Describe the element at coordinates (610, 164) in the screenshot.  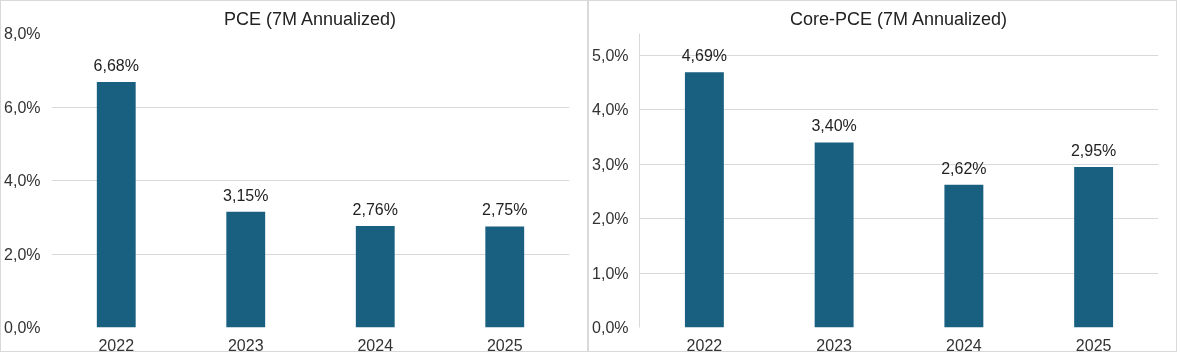
I see `y-tick-label: 3,0%` at that location.